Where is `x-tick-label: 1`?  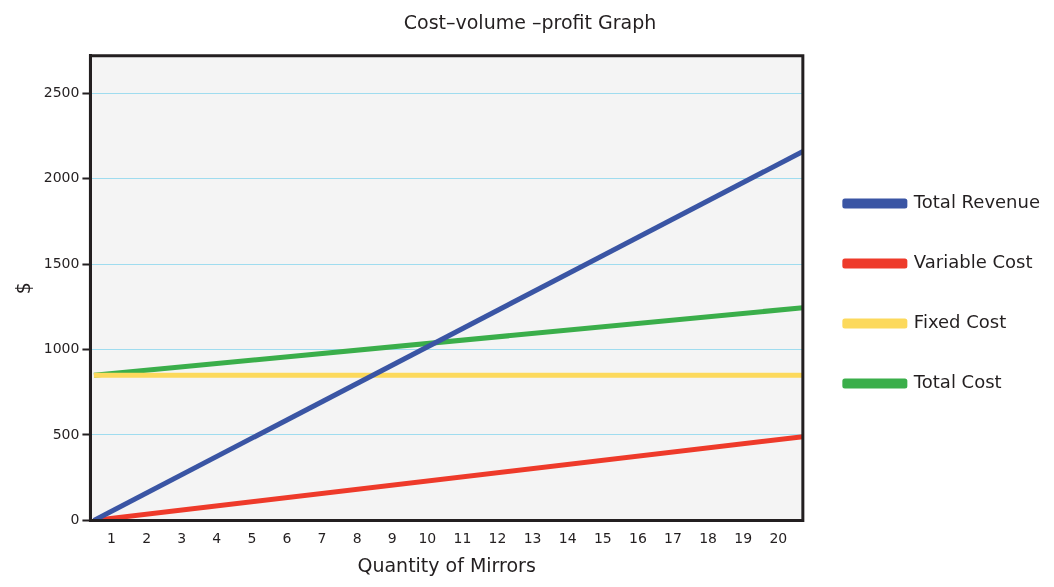 x-tick-label: 1 is located at coordinates (111, 538).